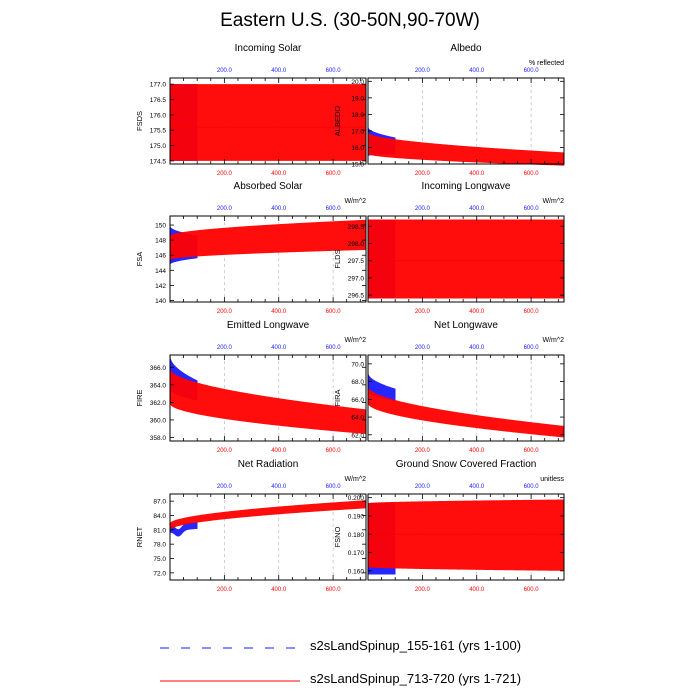 The image size is (700, 700). I want to click on y-tick-label: 177.0, so click(158, 85).